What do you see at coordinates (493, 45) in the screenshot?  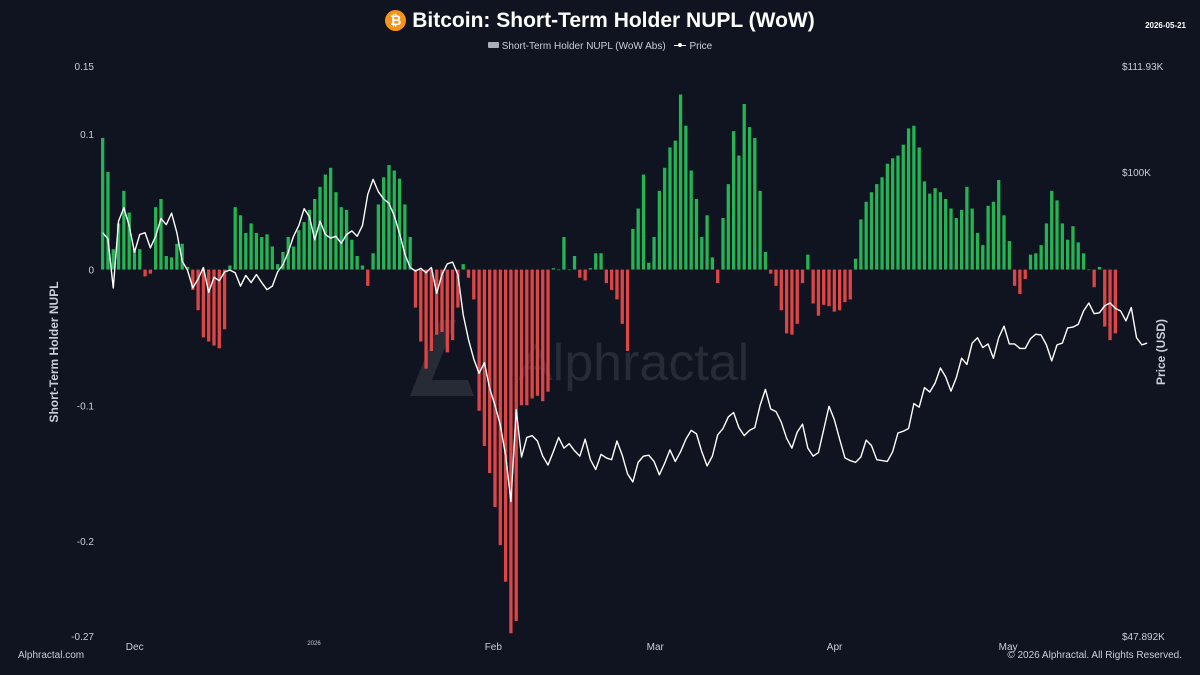 I see `legend-bar-swatch` at bounding box center [493, 45].